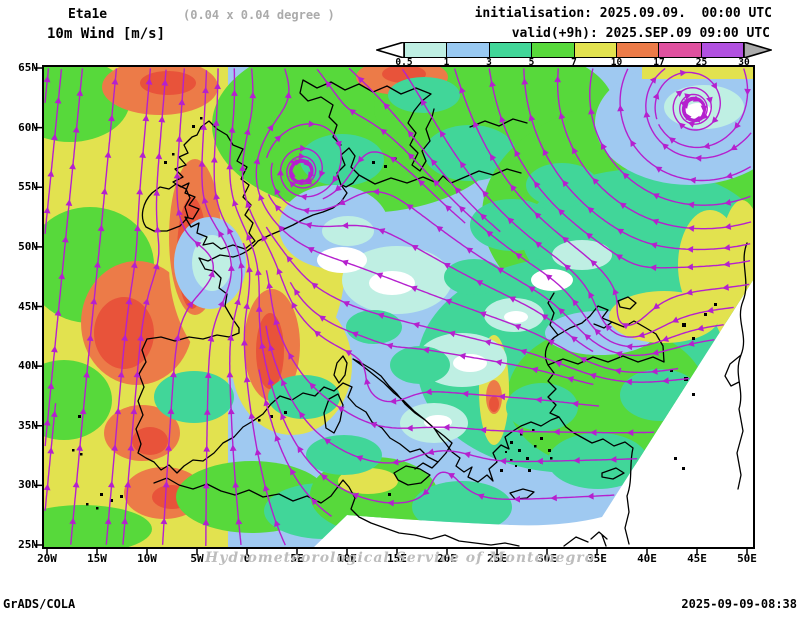 This screenshot has width=800, height=618. What do you see at coordinates (697, 558) in the screenshot?
I see `lon-label: 45E` at bounding box center [697, 558].